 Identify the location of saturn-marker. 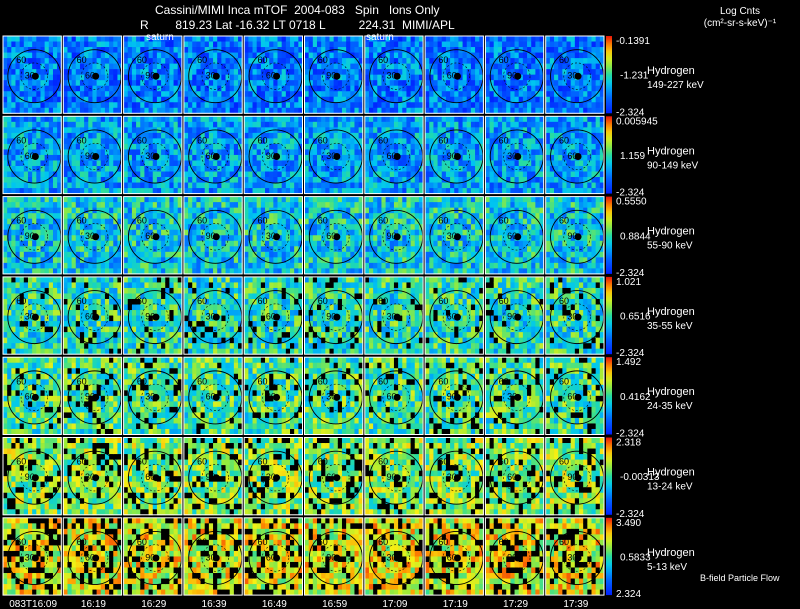
(216, 156).